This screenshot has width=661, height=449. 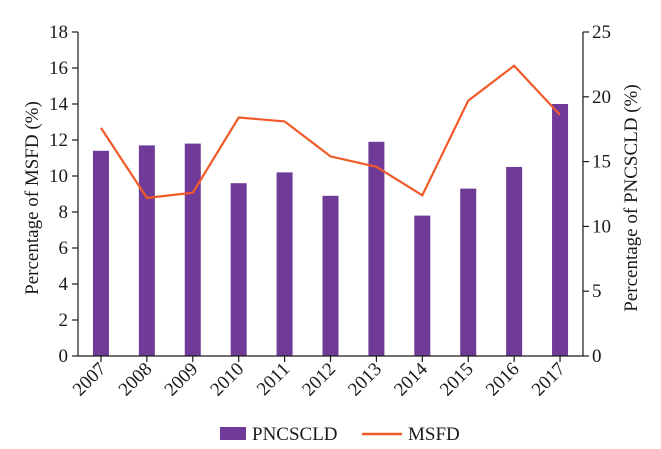 I want to click on left-tick-label-2: 2, so click(x=64, y=320).